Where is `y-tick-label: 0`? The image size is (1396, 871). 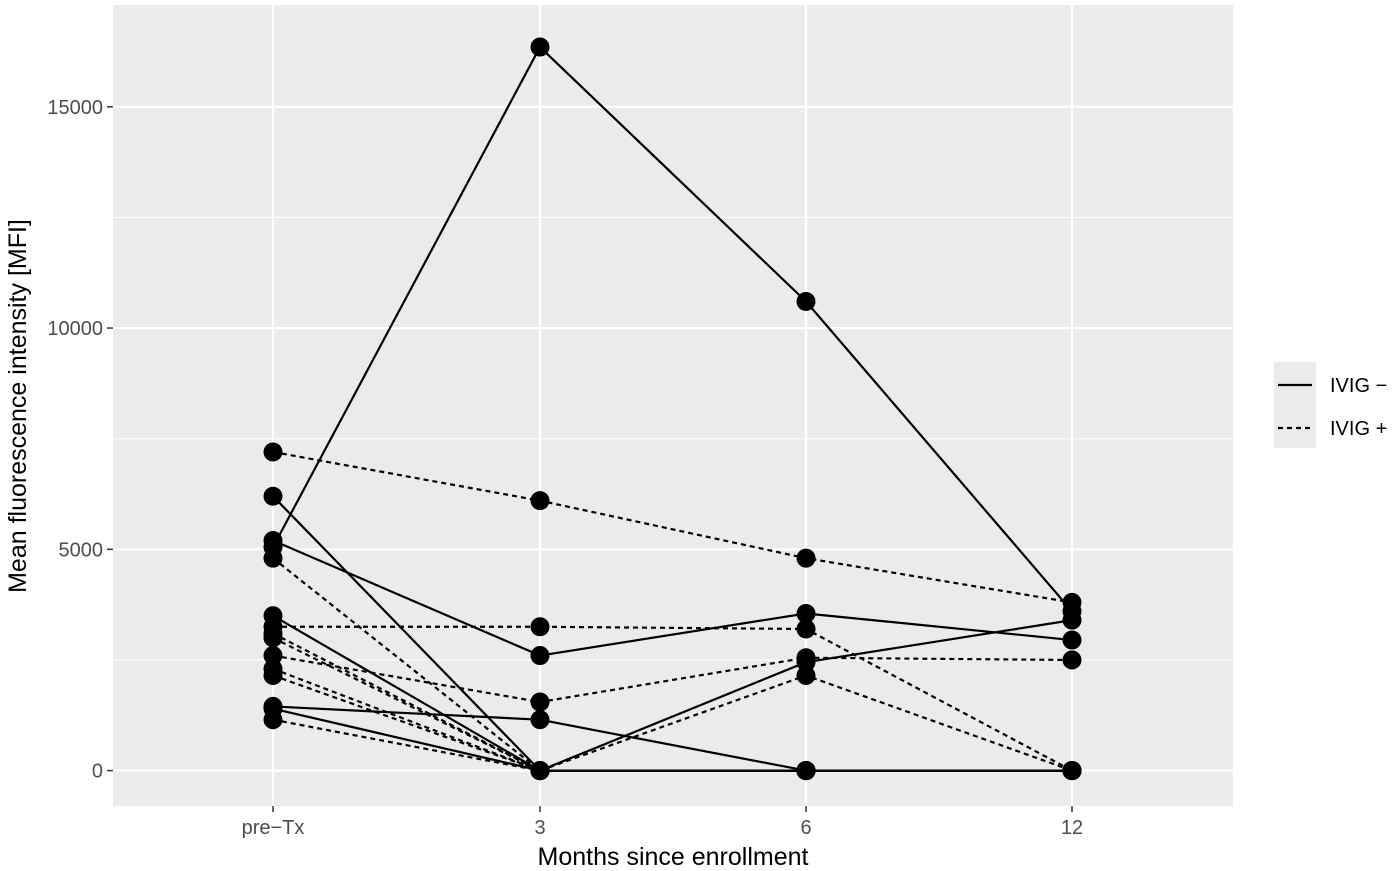 y-tick-label: 0 is located at coordinates (97, 772).